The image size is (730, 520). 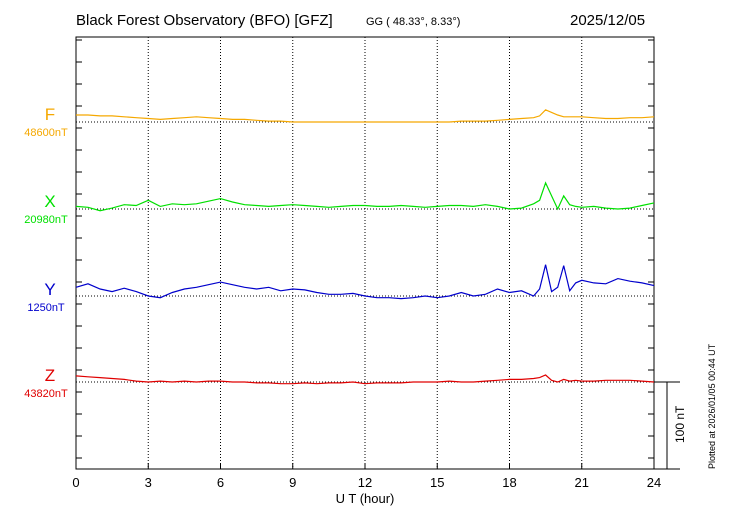 What do you see at coordinates (365, 498) in the screenshot?
I see `x-axis-label: U T (hour)` at bounding box center [365, 498].